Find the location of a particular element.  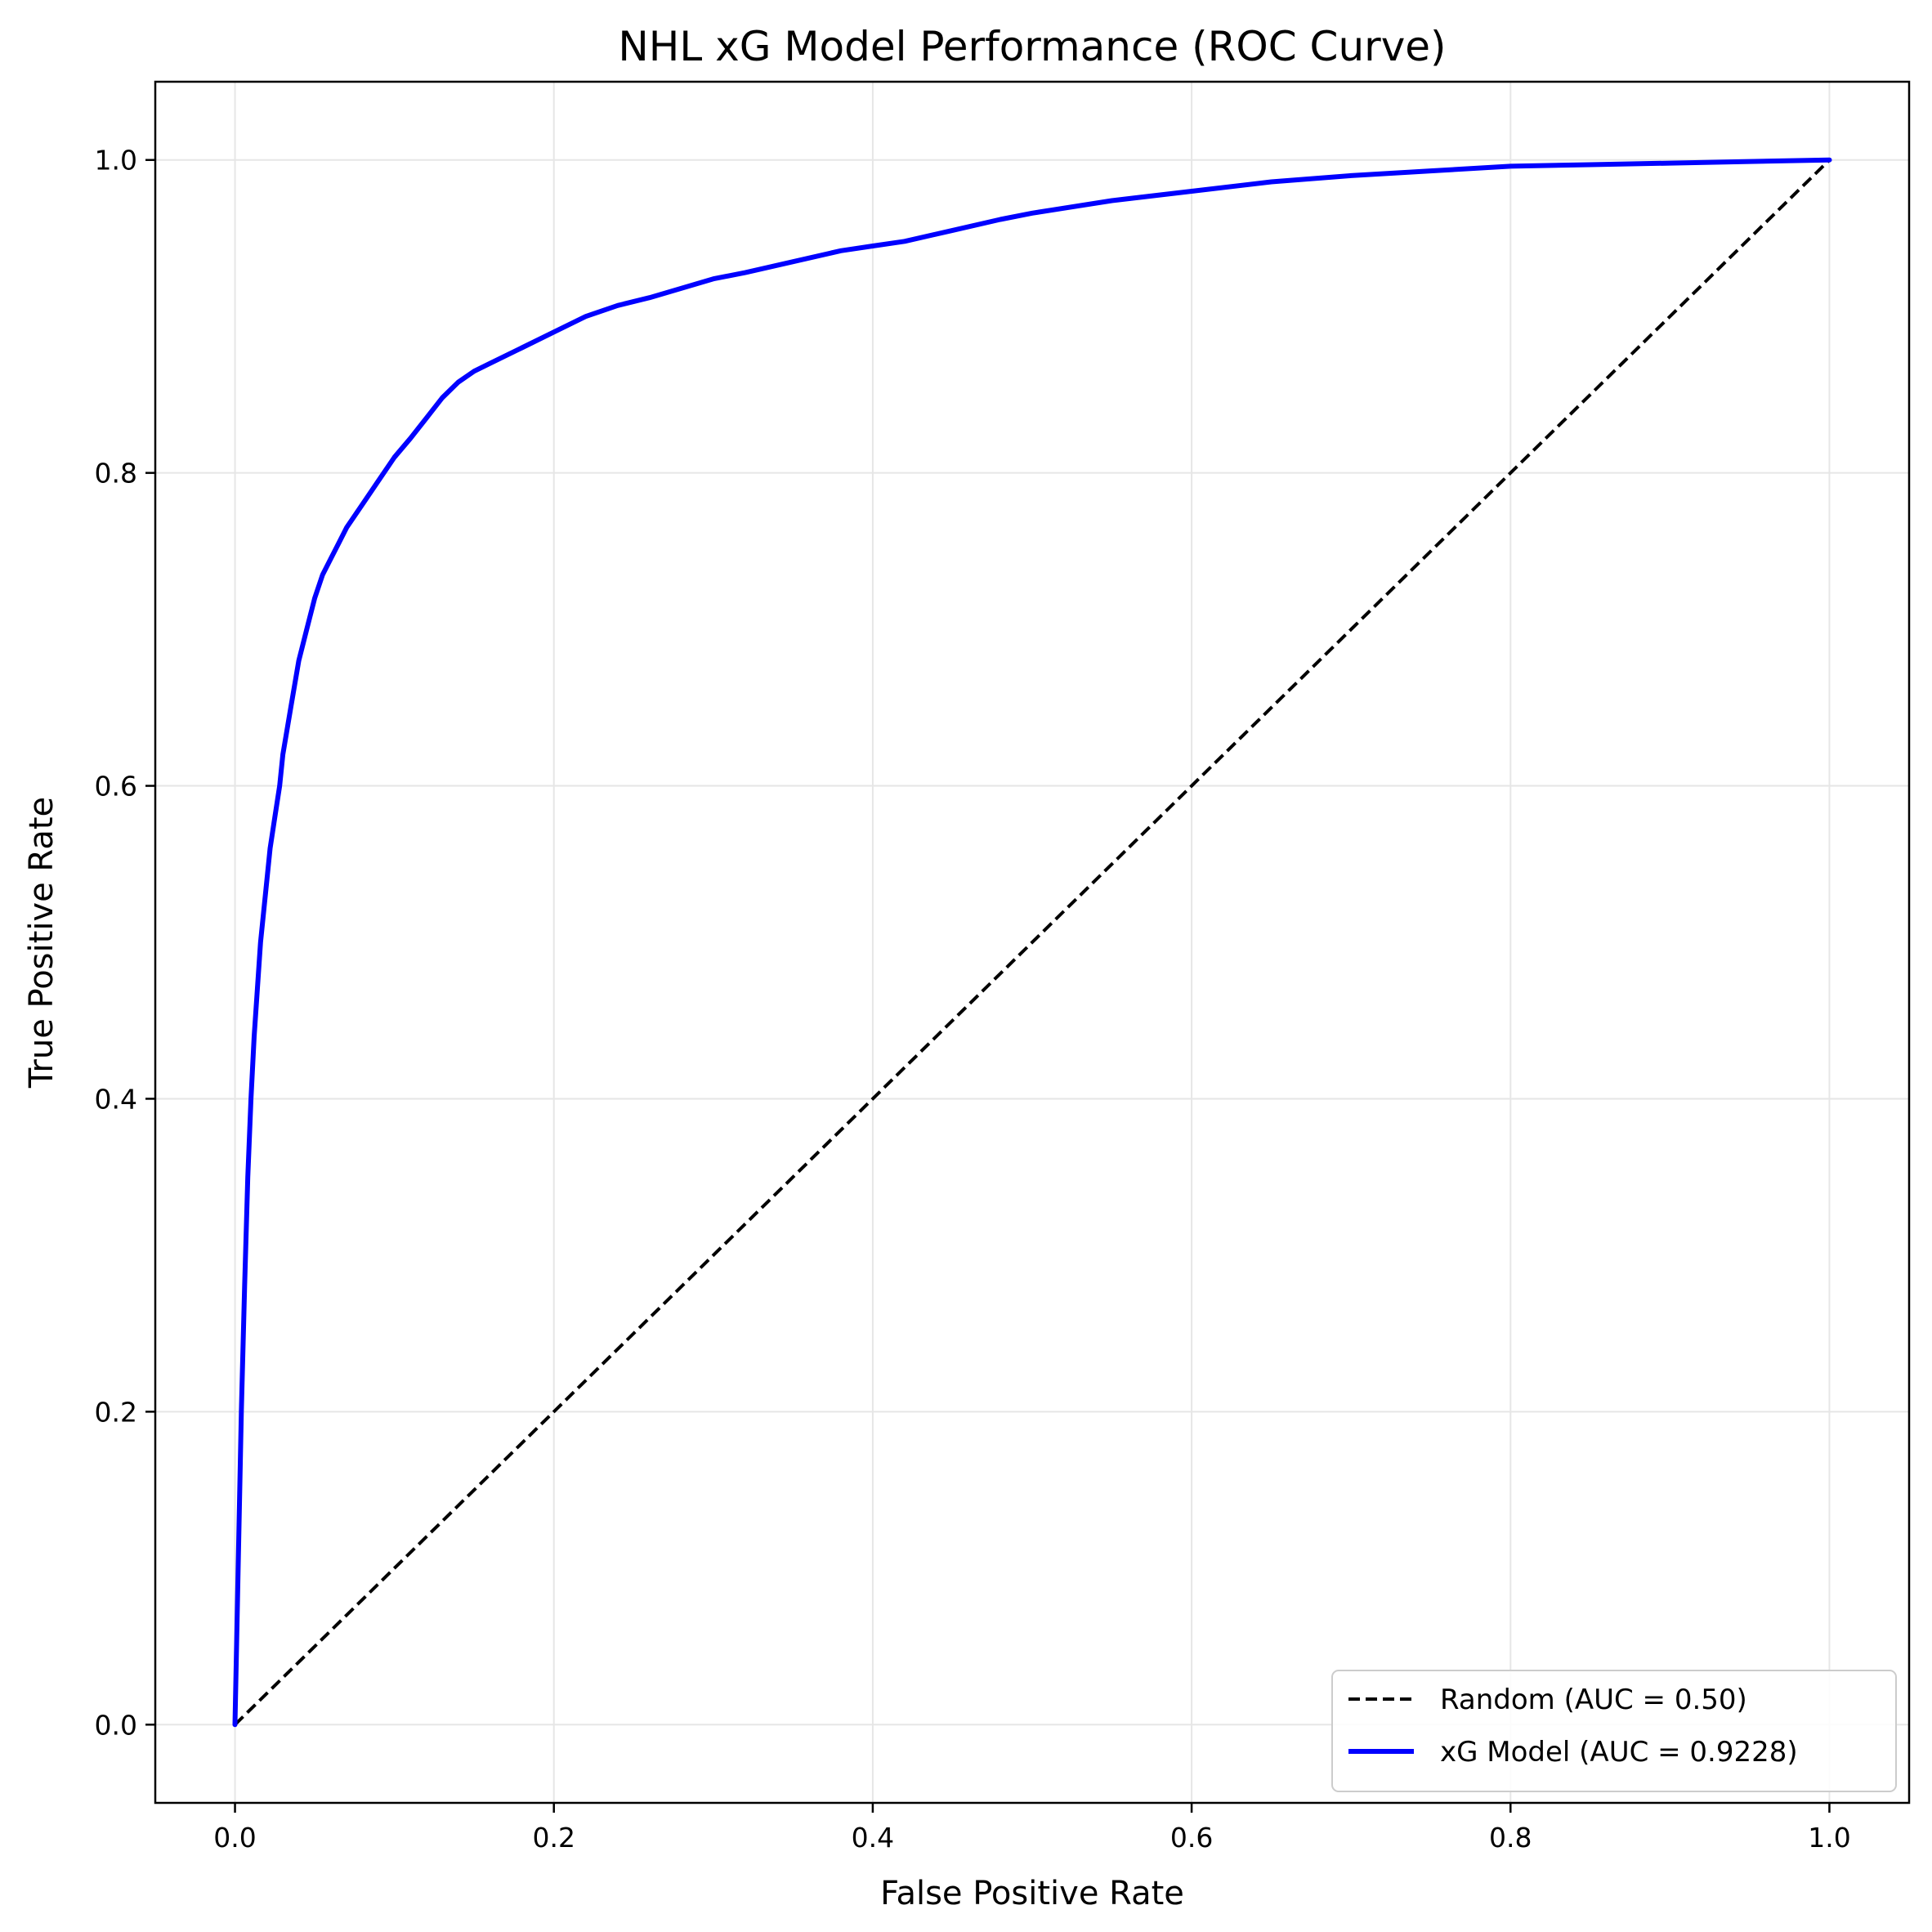

legend-label-xg-model: xG Model (AUC = 0.9228) is located at coordinates (1619, 1752).